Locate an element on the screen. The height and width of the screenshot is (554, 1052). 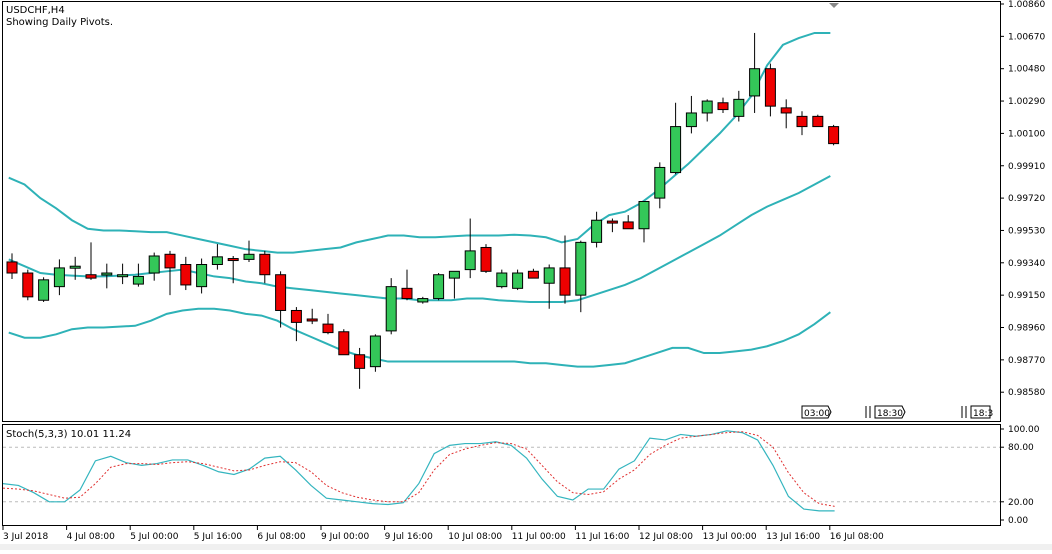
x-tick-label: 6 Jul 08:00 is located at coordinates (281, 537).